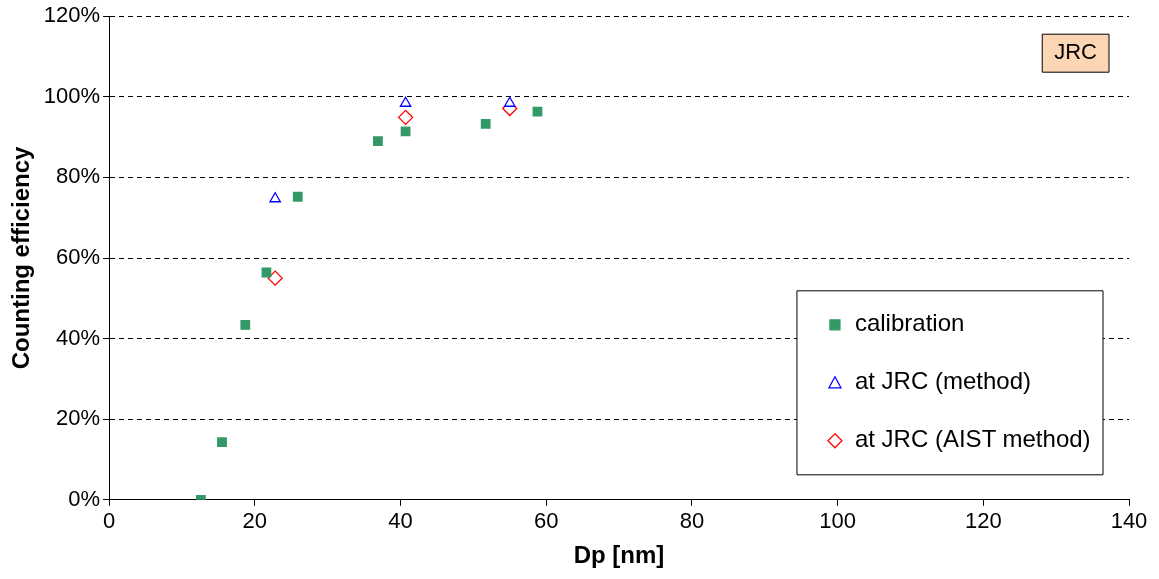  What do you see at coordinates (78, 418) in the screenshot?
I see `y-tick-label: 20%` at bounding box center [78, 418].